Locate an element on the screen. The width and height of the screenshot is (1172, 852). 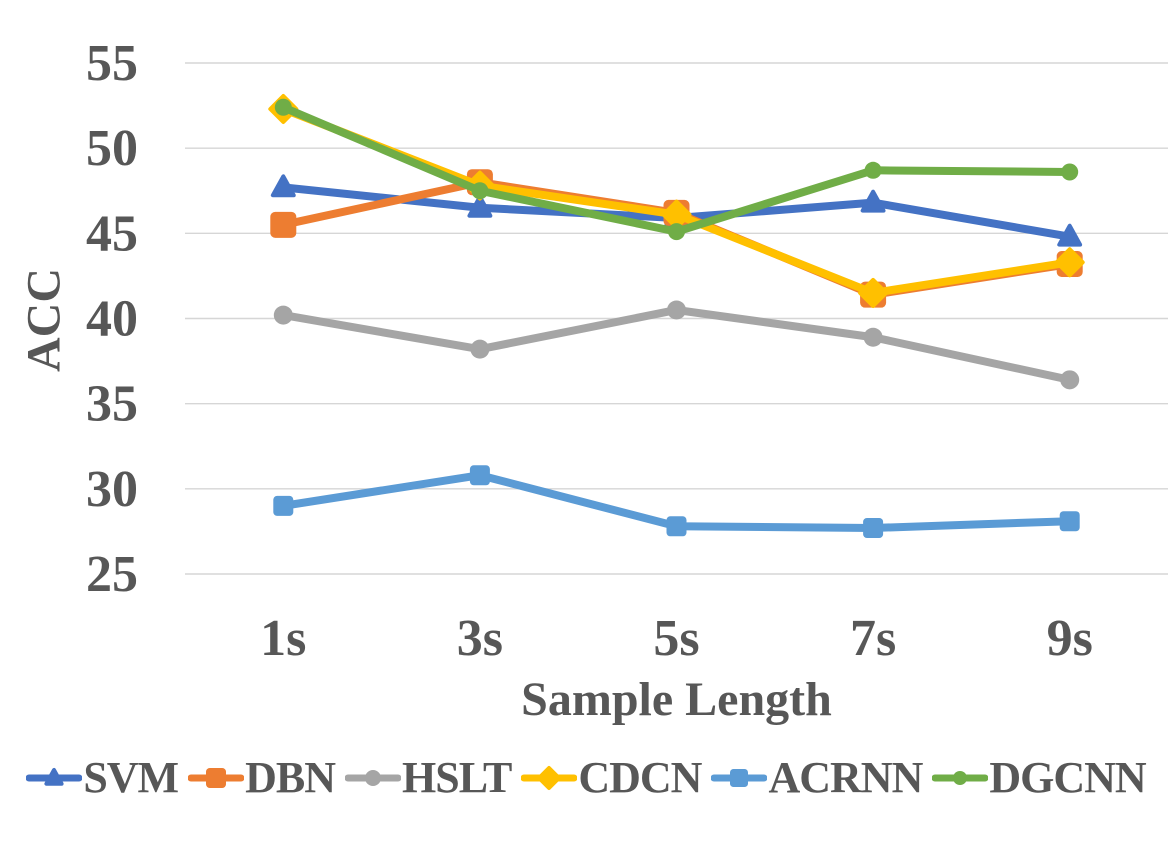
data-point-ACRNN-5s is located at coordinates (676, 526).